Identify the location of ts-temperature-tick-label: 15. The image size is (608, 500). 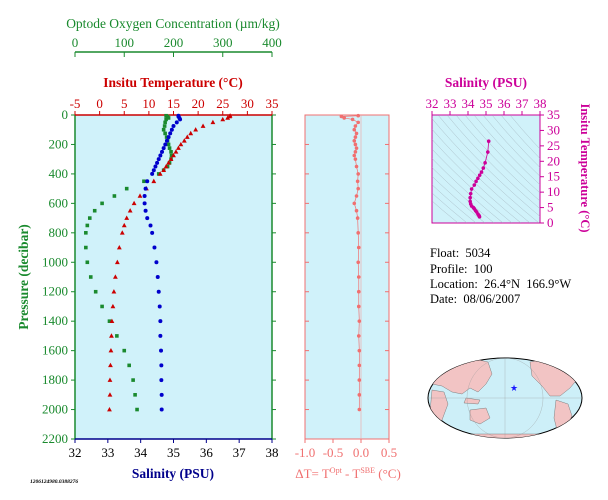
(553, 176).